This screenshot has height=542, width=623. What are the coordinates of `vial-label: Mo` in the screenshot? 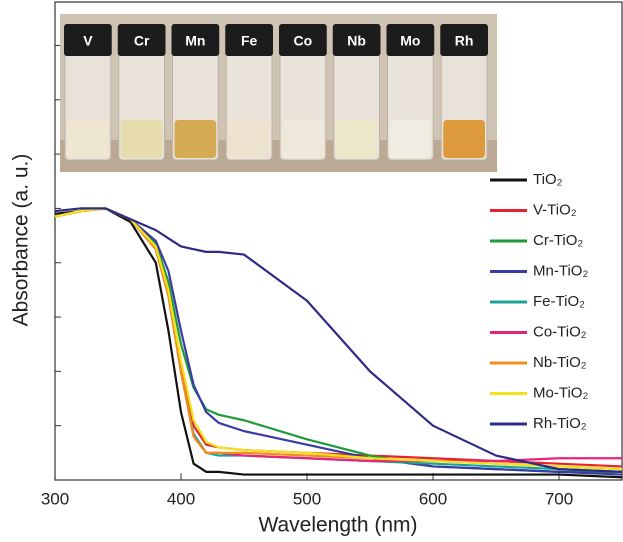 It's located at (410, 41).